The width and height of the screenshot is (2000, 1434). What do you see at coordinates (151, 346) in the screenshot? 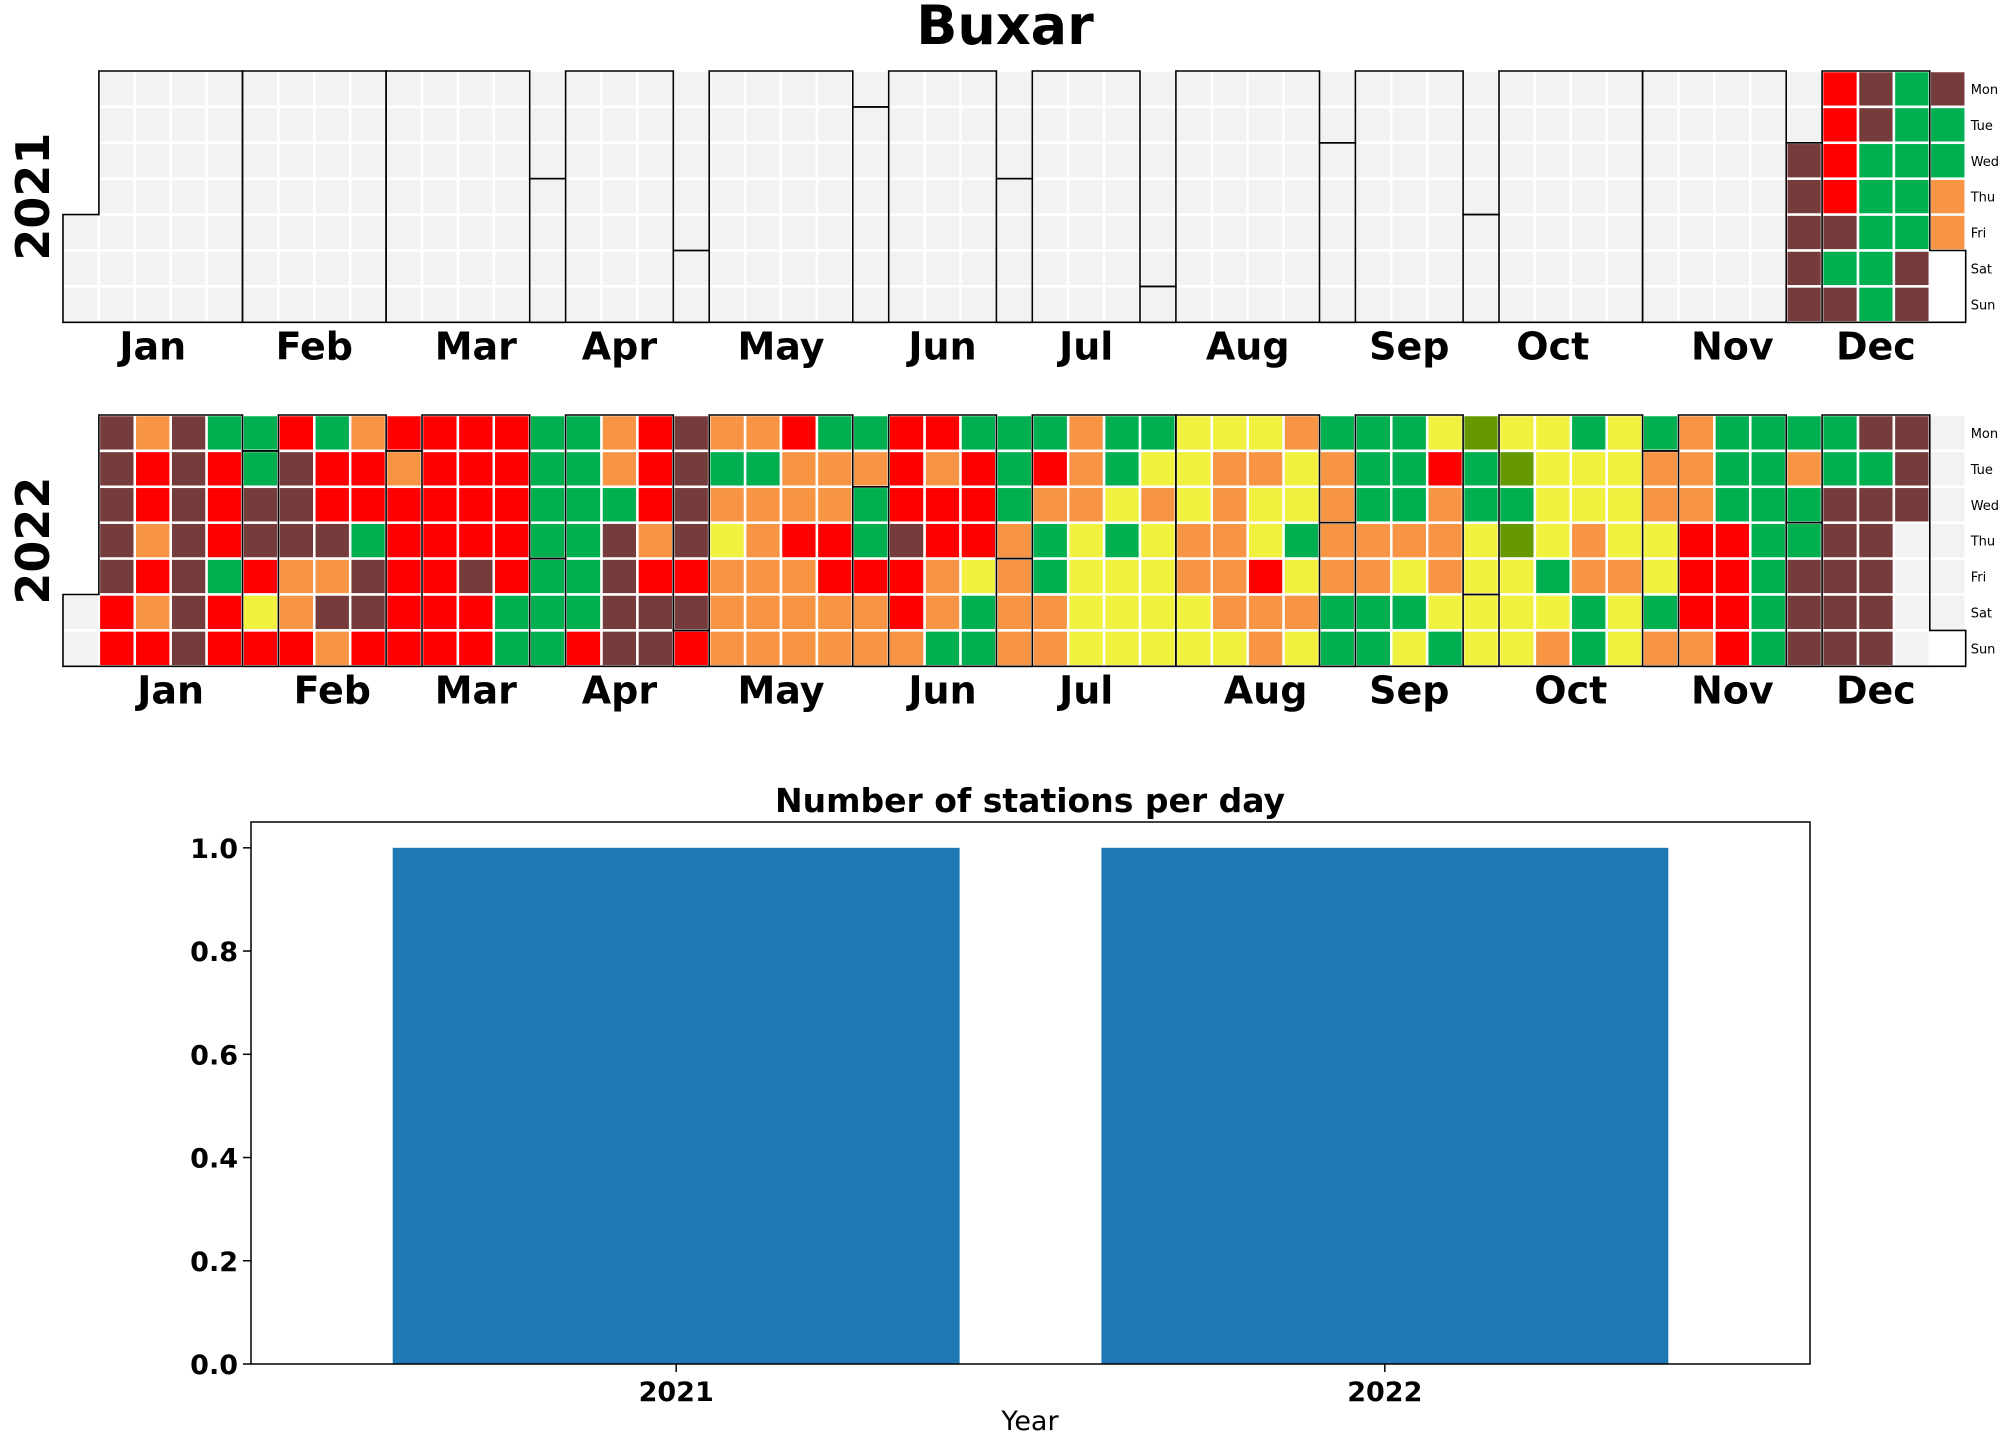
I see `month-label: Jan` at bounding box center [151, 346].